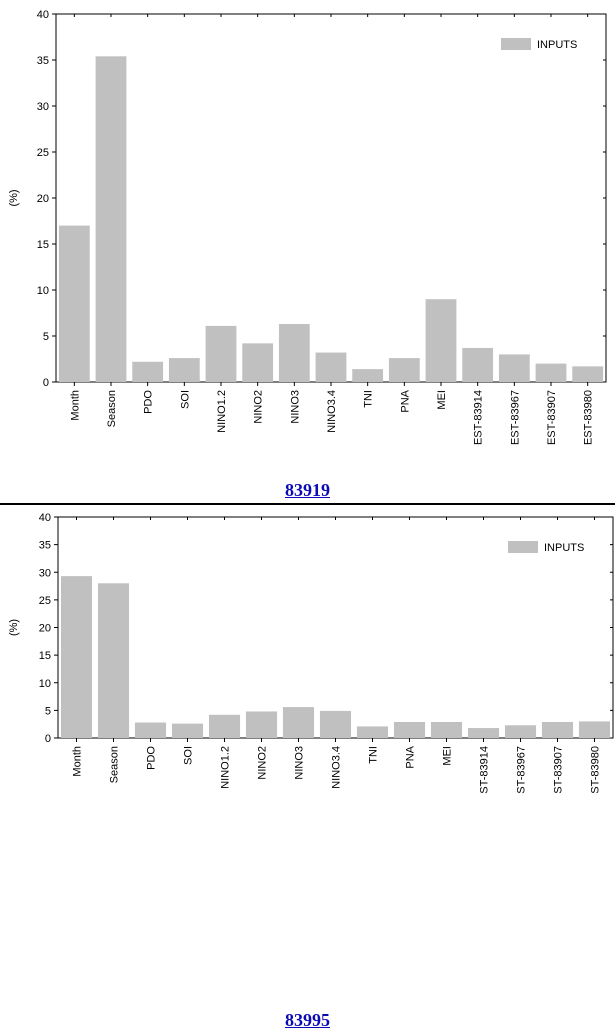 This screenshot has height=1035, width=615. Describe the element at coordinates (596, 770) in the screenshot. I see `x-category-label: ST-83980` at that location.